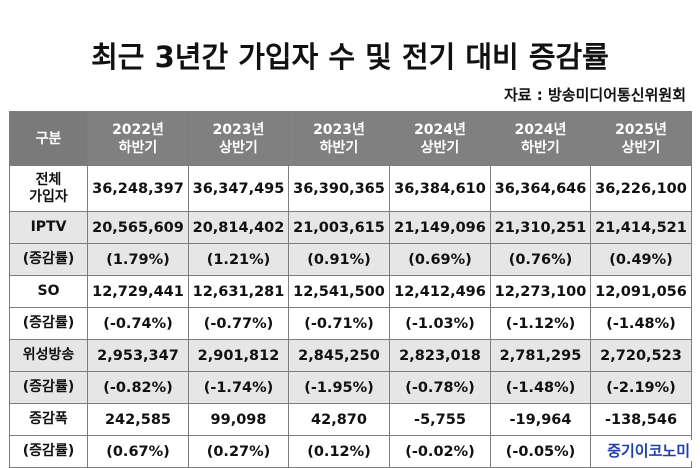 Image resolution: width=700 pixels, height=468 pixels. I want to click on period-year: 2025년, so click(641, 129).